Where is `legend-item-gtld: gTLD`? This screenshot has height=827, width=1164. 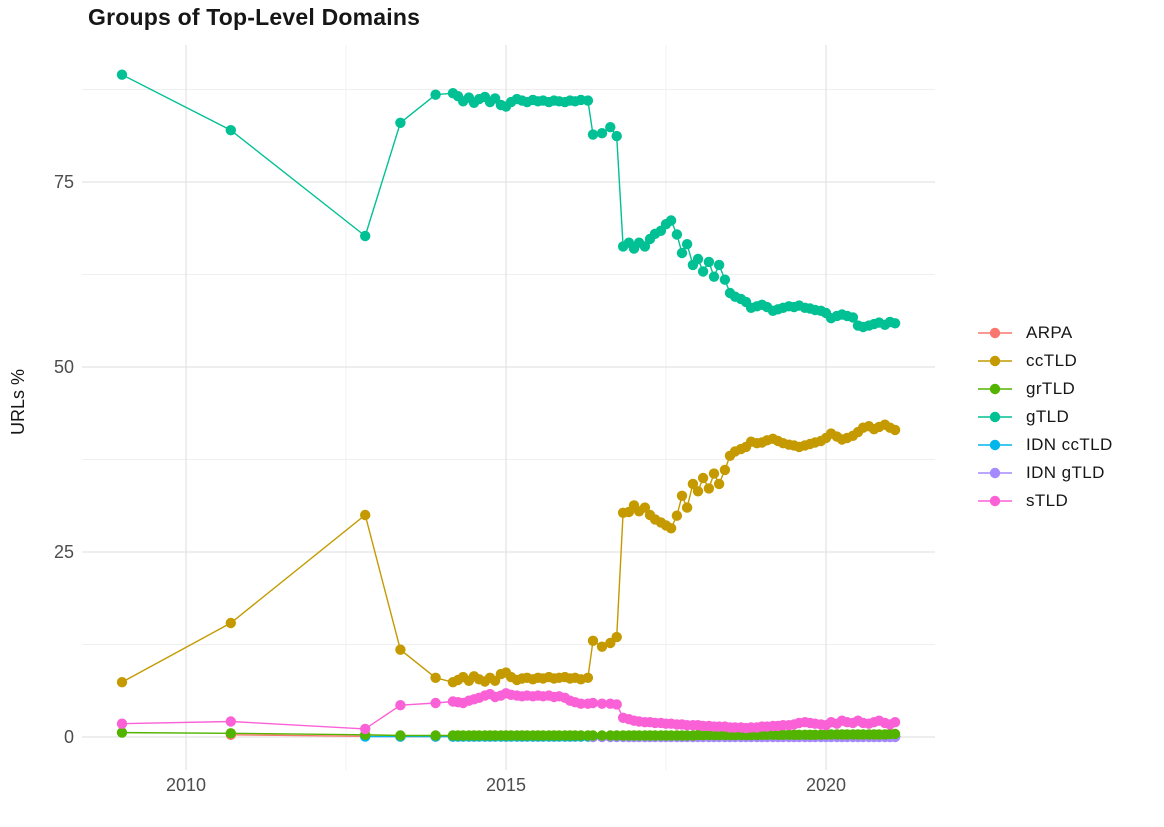
legend-item-gtld: gTLD is located at coordinates (1045, 417).